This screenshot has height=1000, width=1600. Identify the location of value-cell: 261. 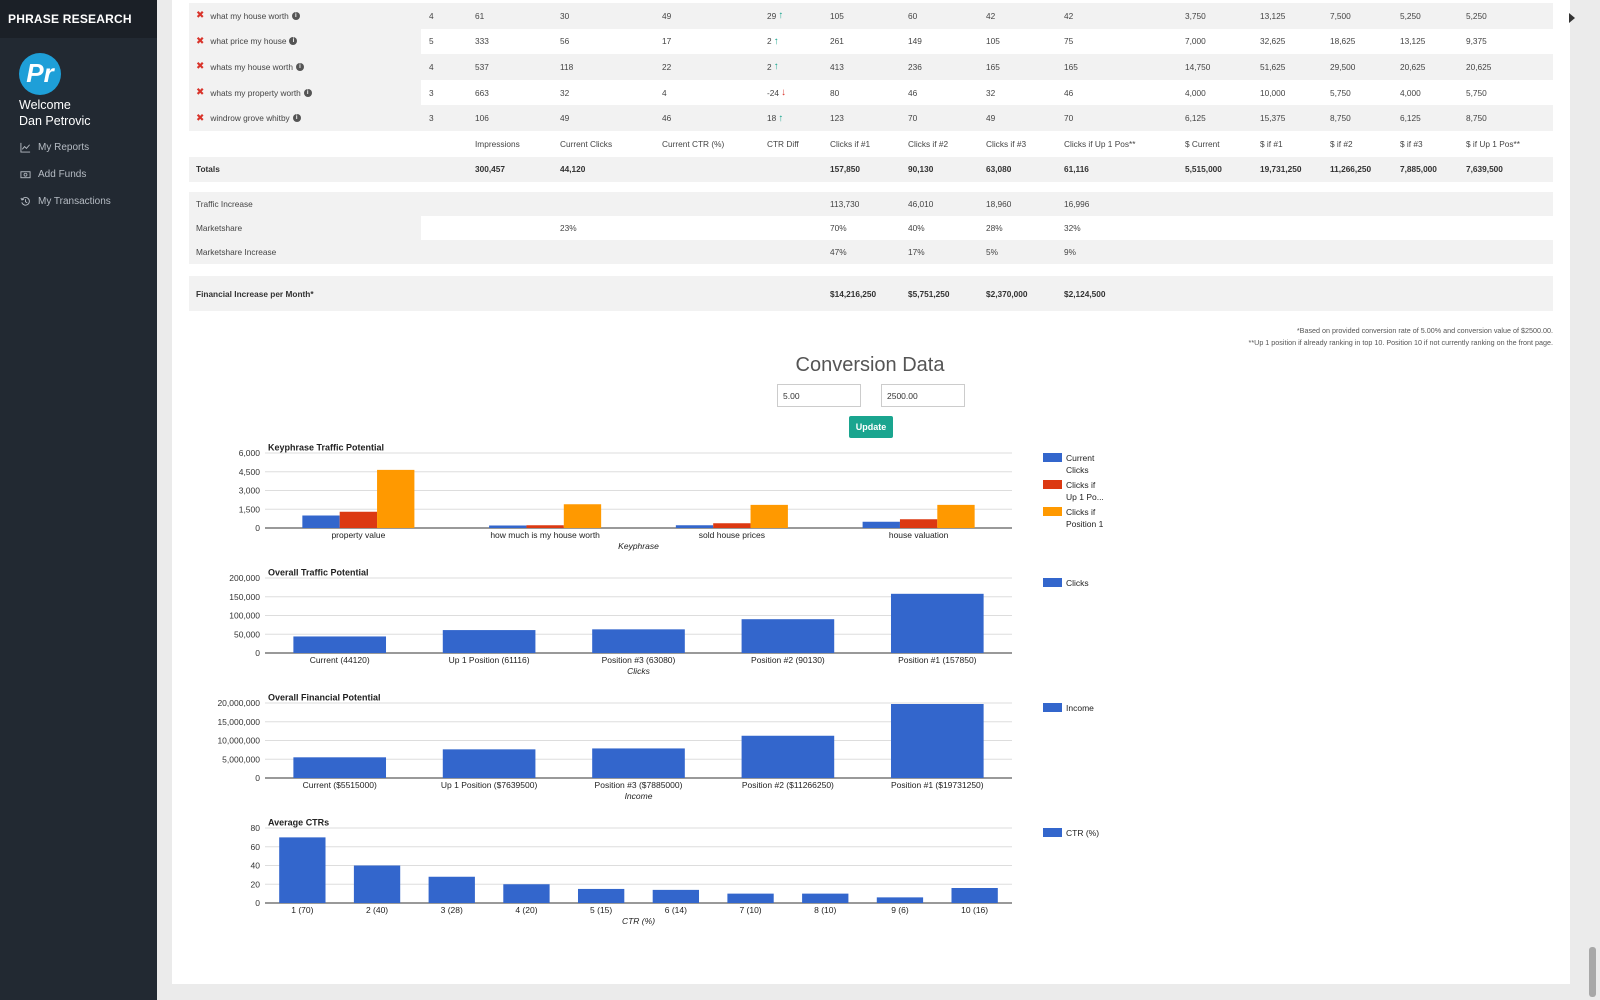
(837, 41).